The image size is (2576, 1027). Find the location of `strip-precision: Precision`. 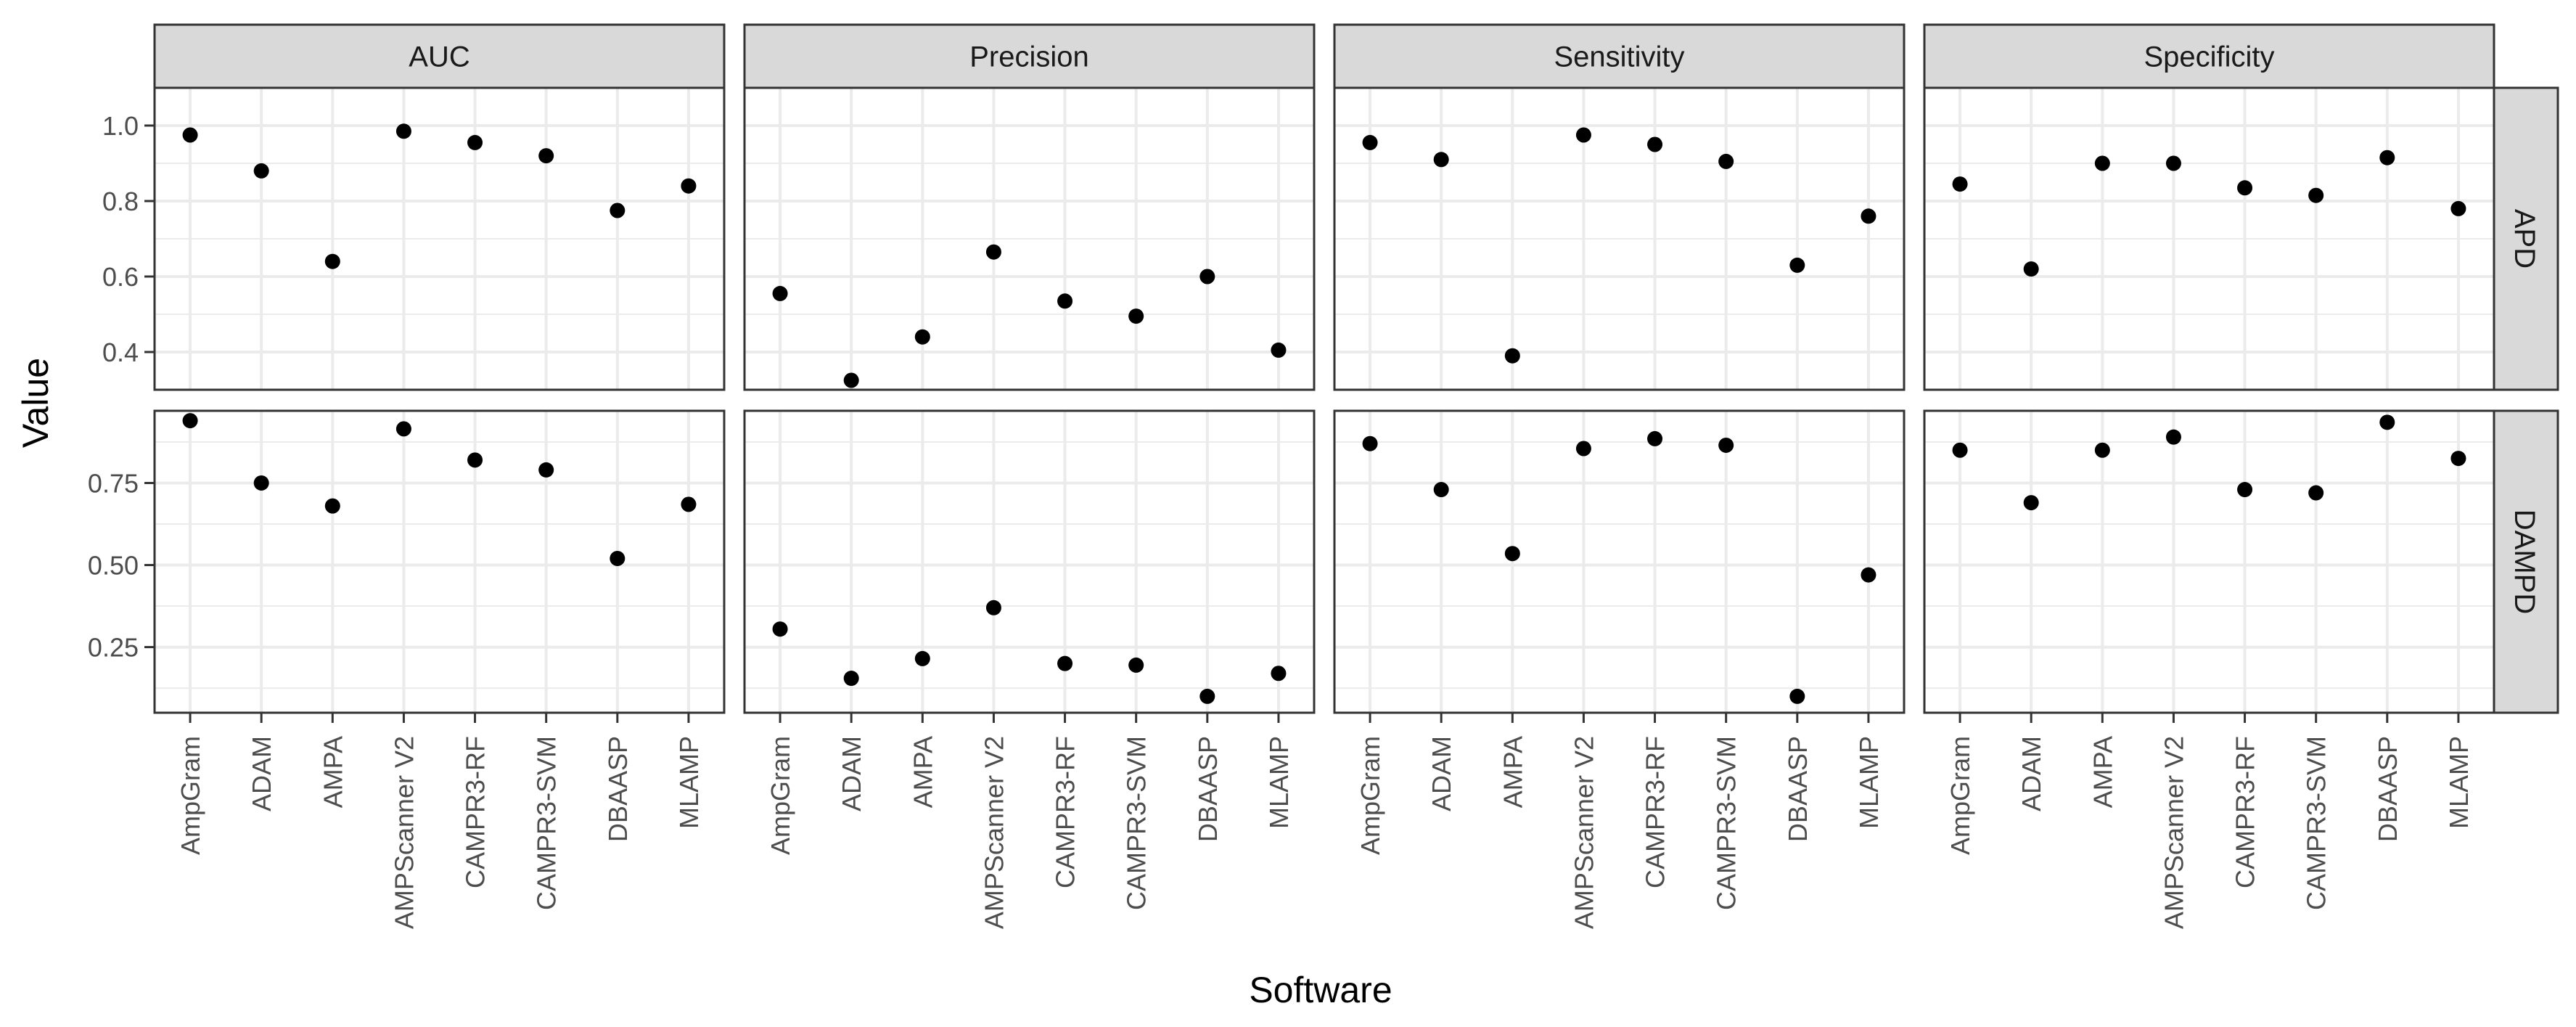

strip-precision: Precision is located at coordinates (1029, 56).